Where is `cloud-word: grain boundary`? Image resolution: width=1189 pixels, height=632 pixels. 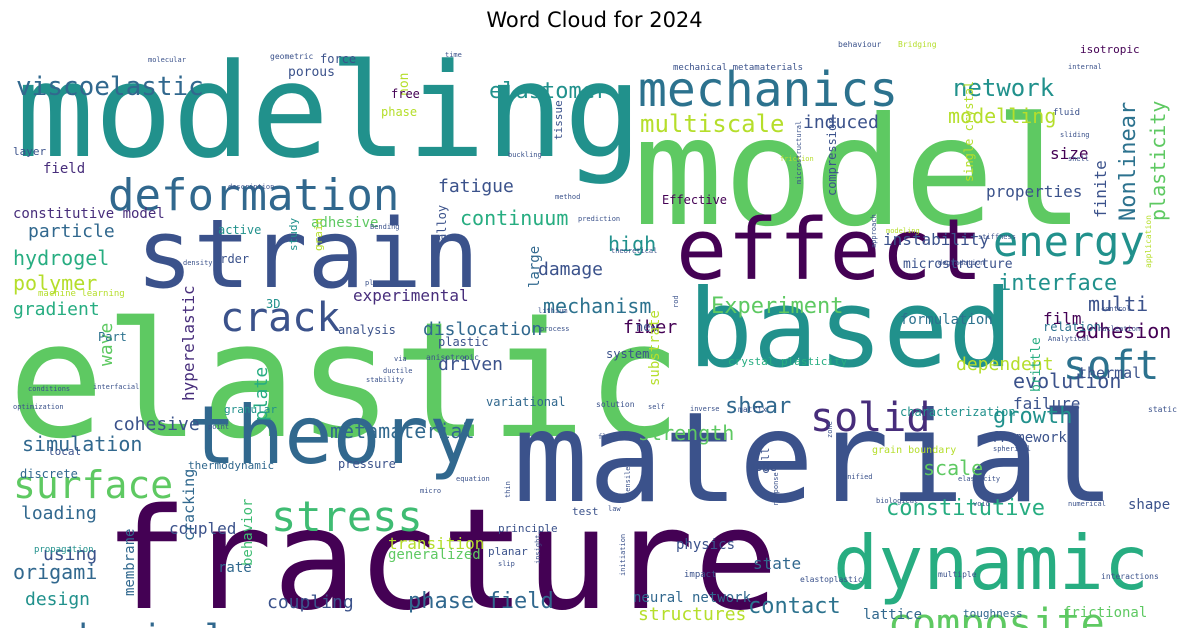 cloud-word: grain boundary is located at coordinates (914, 450).